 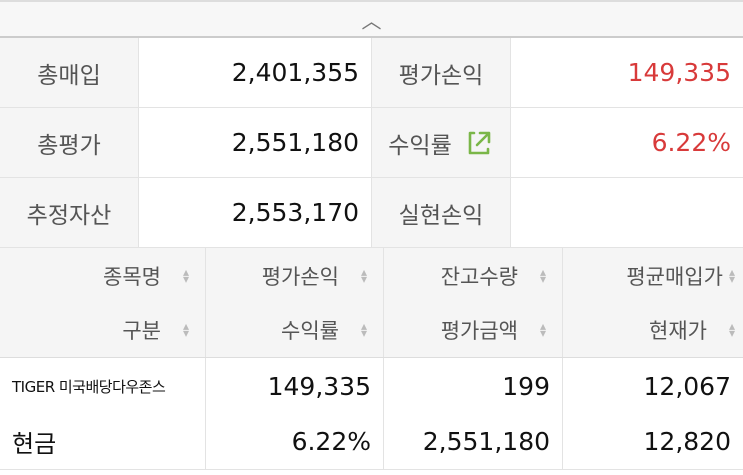 I want to click on chevron-up-icon: ︿, so click(x=371, y=20).